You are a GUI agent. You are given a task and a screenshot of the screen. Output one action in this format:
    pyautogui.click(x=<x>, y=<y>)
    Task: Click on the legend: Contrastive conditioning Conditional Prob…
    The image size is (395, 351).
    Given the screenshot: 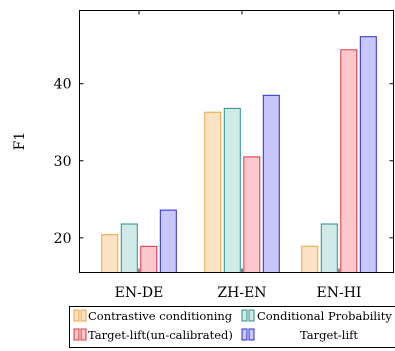 What is the action you would take?
    pyautogui.click(x=232, y=327)
    